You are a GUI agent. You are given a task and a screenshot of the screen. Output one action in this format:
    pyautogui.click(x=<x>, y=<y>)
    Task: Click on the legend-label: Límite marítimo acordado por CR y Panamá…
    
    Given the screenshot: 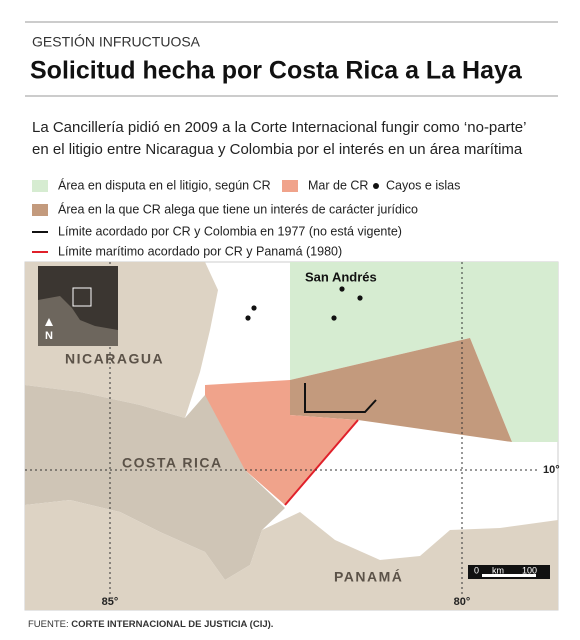 What is the action you would take?
    pyautogui.click(x=200, y=251)
    